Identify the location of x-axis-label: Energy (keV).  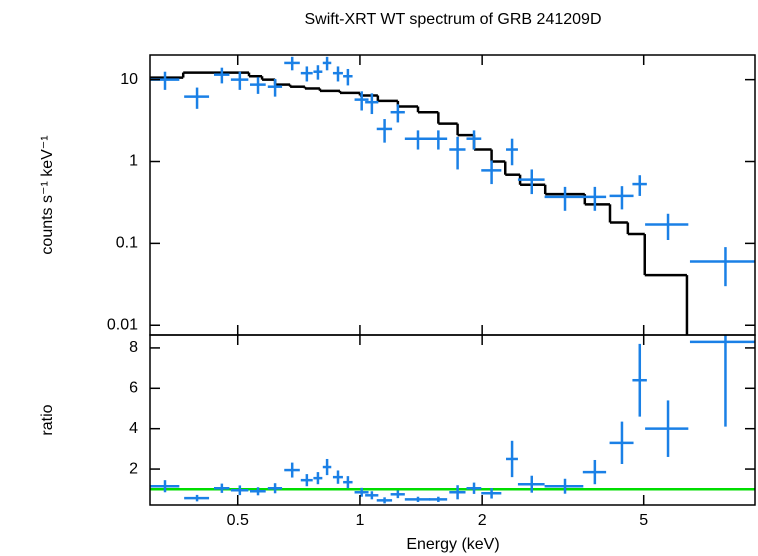
(452, 544).